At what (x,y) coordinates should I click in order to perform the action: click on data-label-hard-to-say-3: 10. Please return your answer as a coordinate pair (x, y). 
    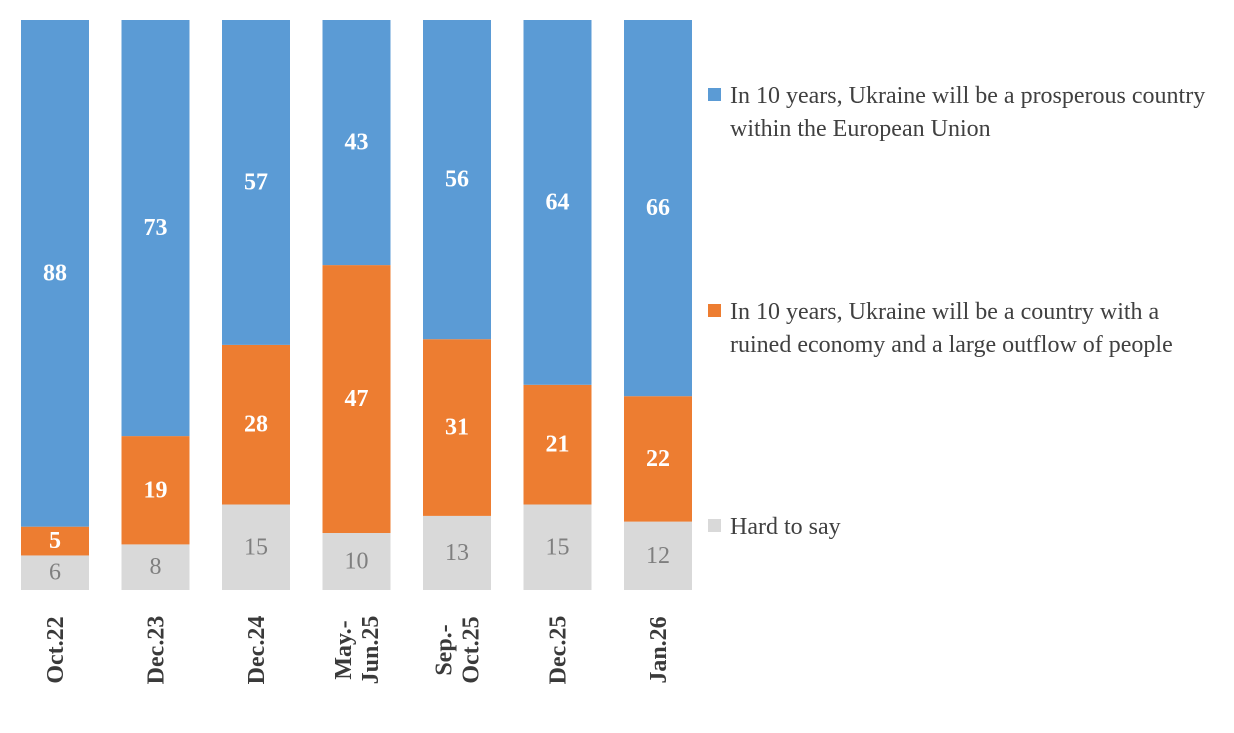
    Looking at the image, I should click on (357, 562).